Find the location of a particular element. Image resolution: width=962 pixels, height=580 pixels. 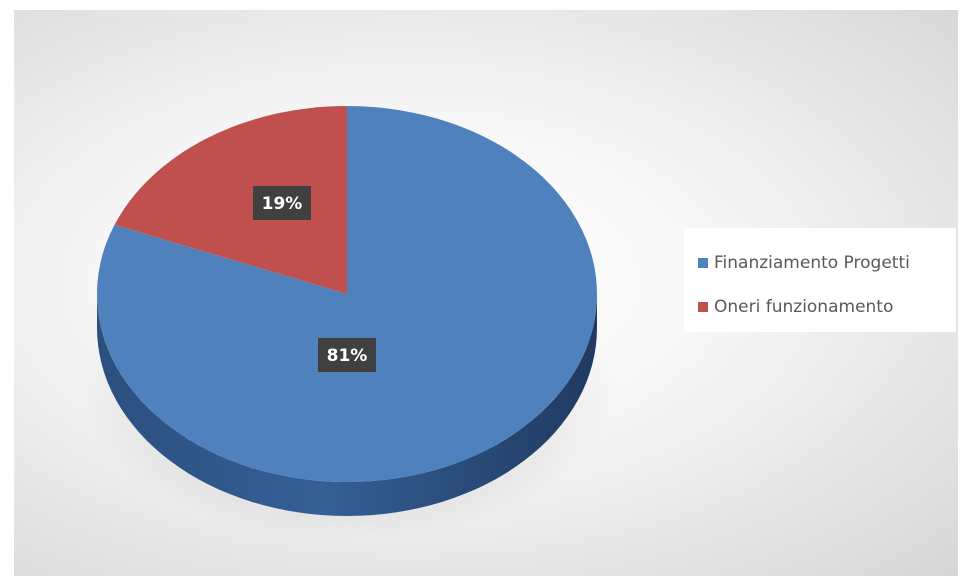

data-label-0: 81% is located at coordinates (347, 355).